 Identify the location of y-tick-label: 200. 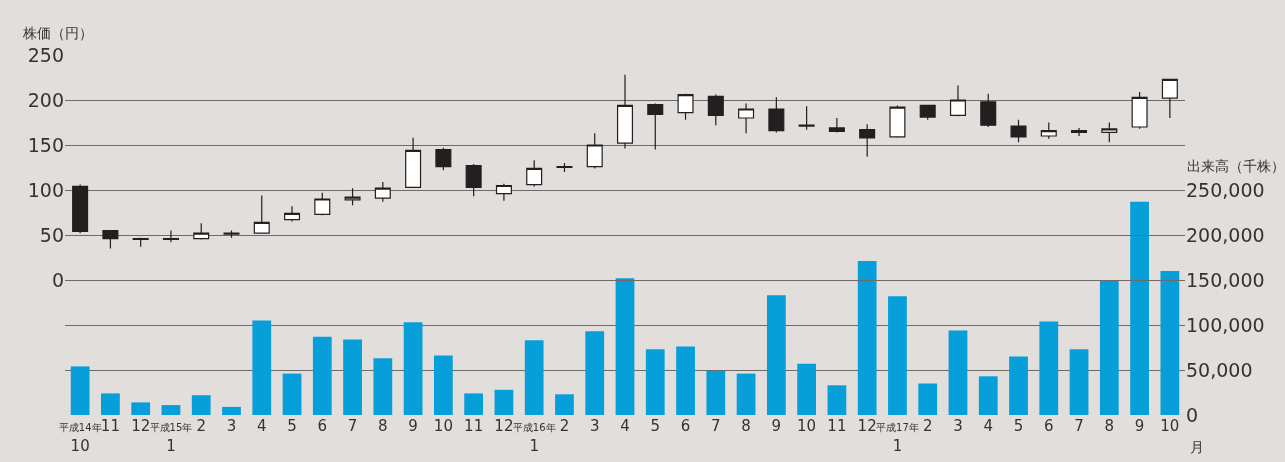
(45, 99).